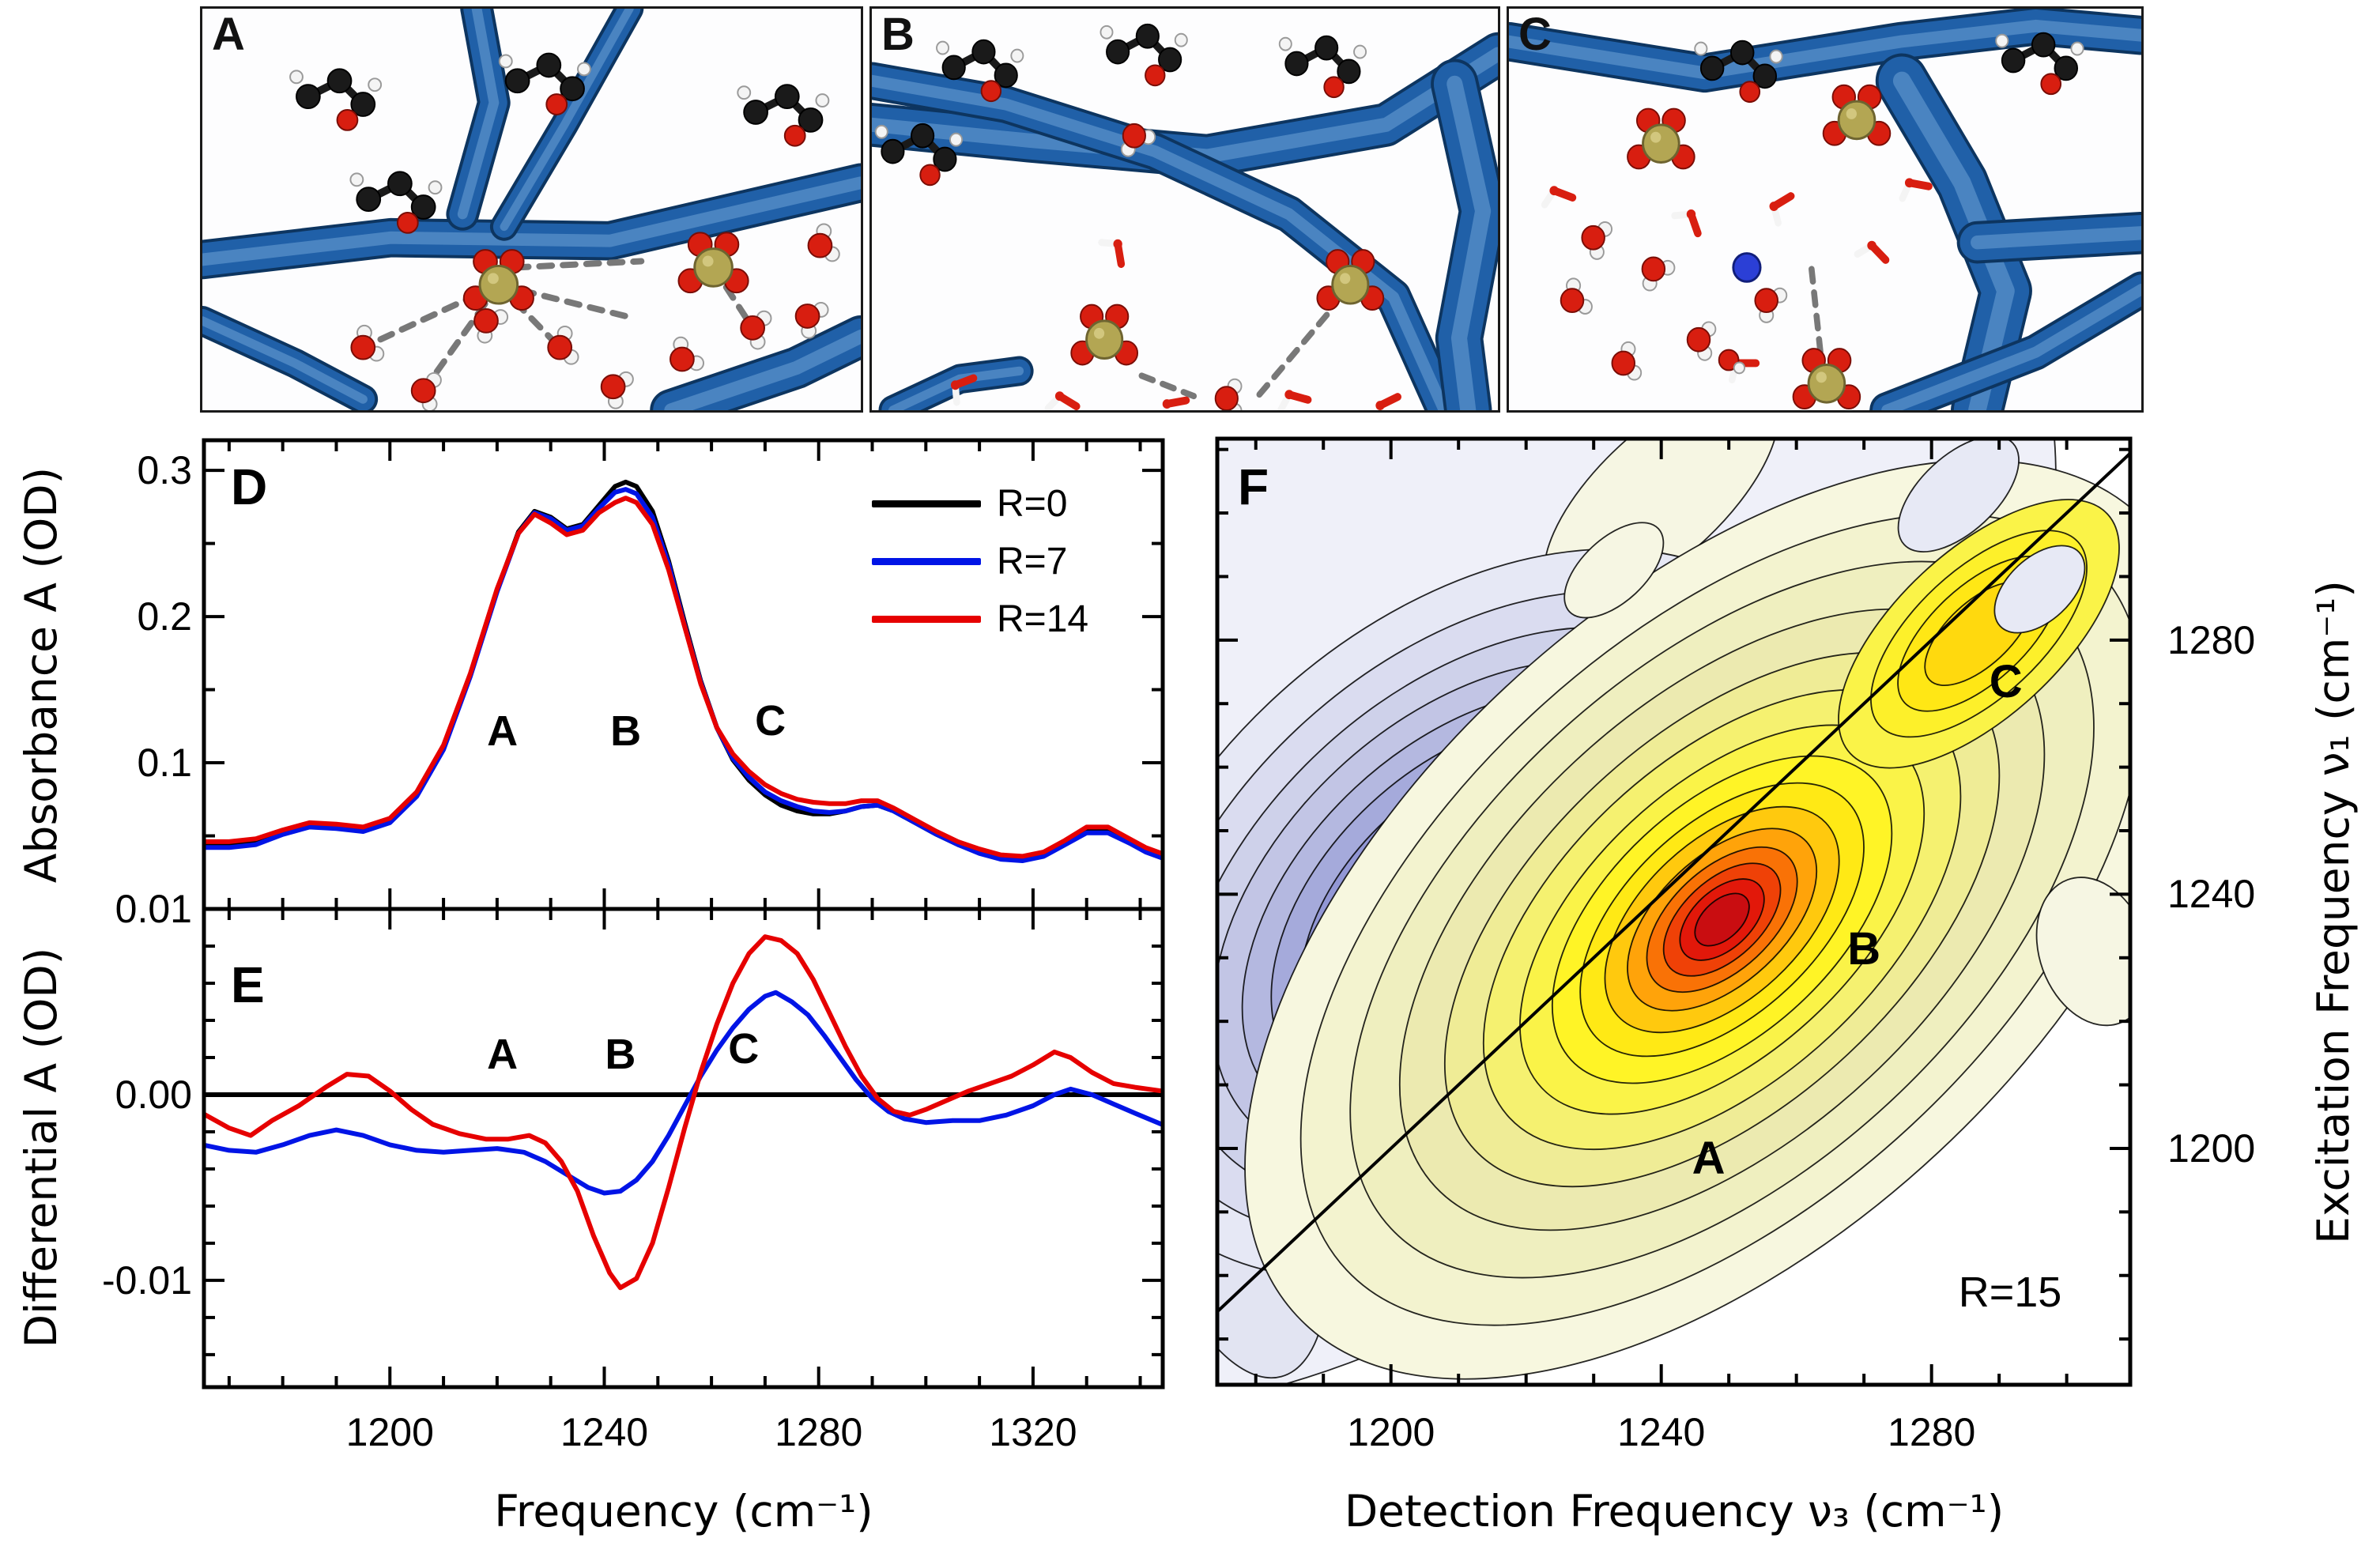  What do you see at coordinates (41, 1147) in the screenshot?
I see `differential-axis-title: Differential A (OD)` at bounding box center [41, 1147].